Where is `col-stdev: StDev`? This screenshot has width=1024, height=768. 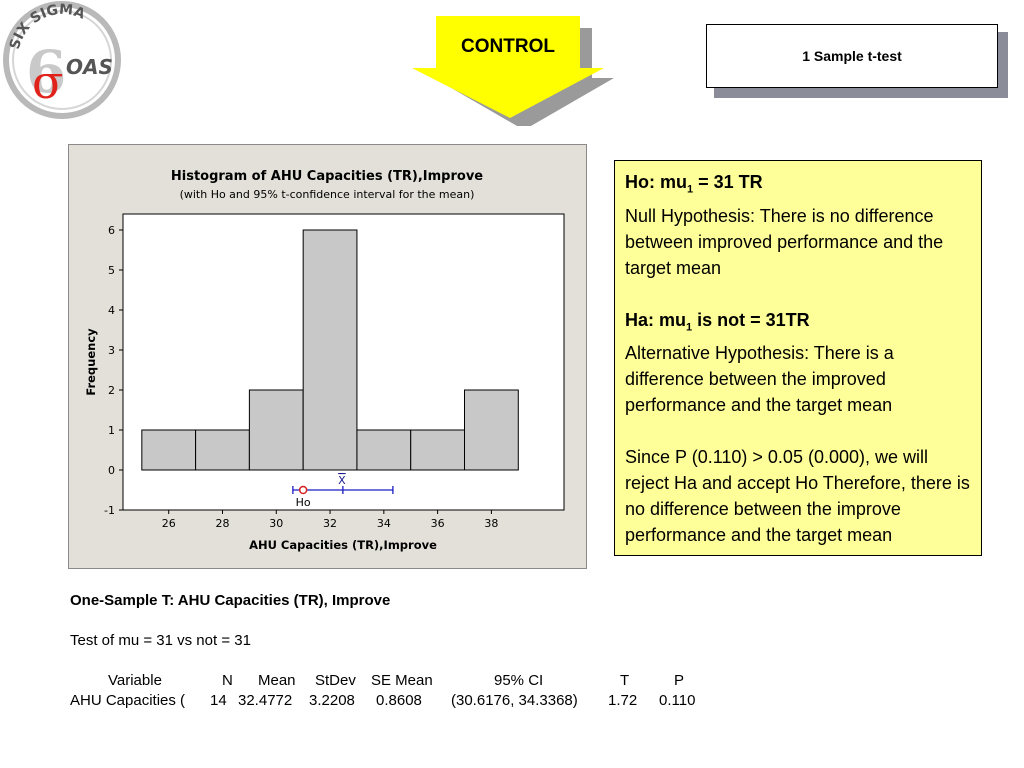
col-stdev: StDev is located at coordinates (335, 680).